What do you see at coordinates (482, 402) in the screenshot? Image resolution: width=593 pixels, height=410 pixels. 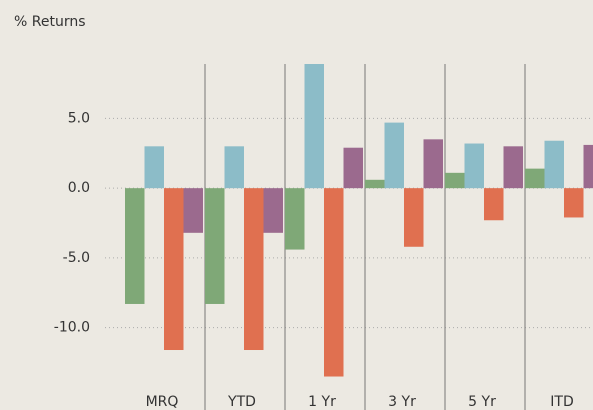 I see `x-tick-label: 5 Yr` at bounding box center [482, 402].